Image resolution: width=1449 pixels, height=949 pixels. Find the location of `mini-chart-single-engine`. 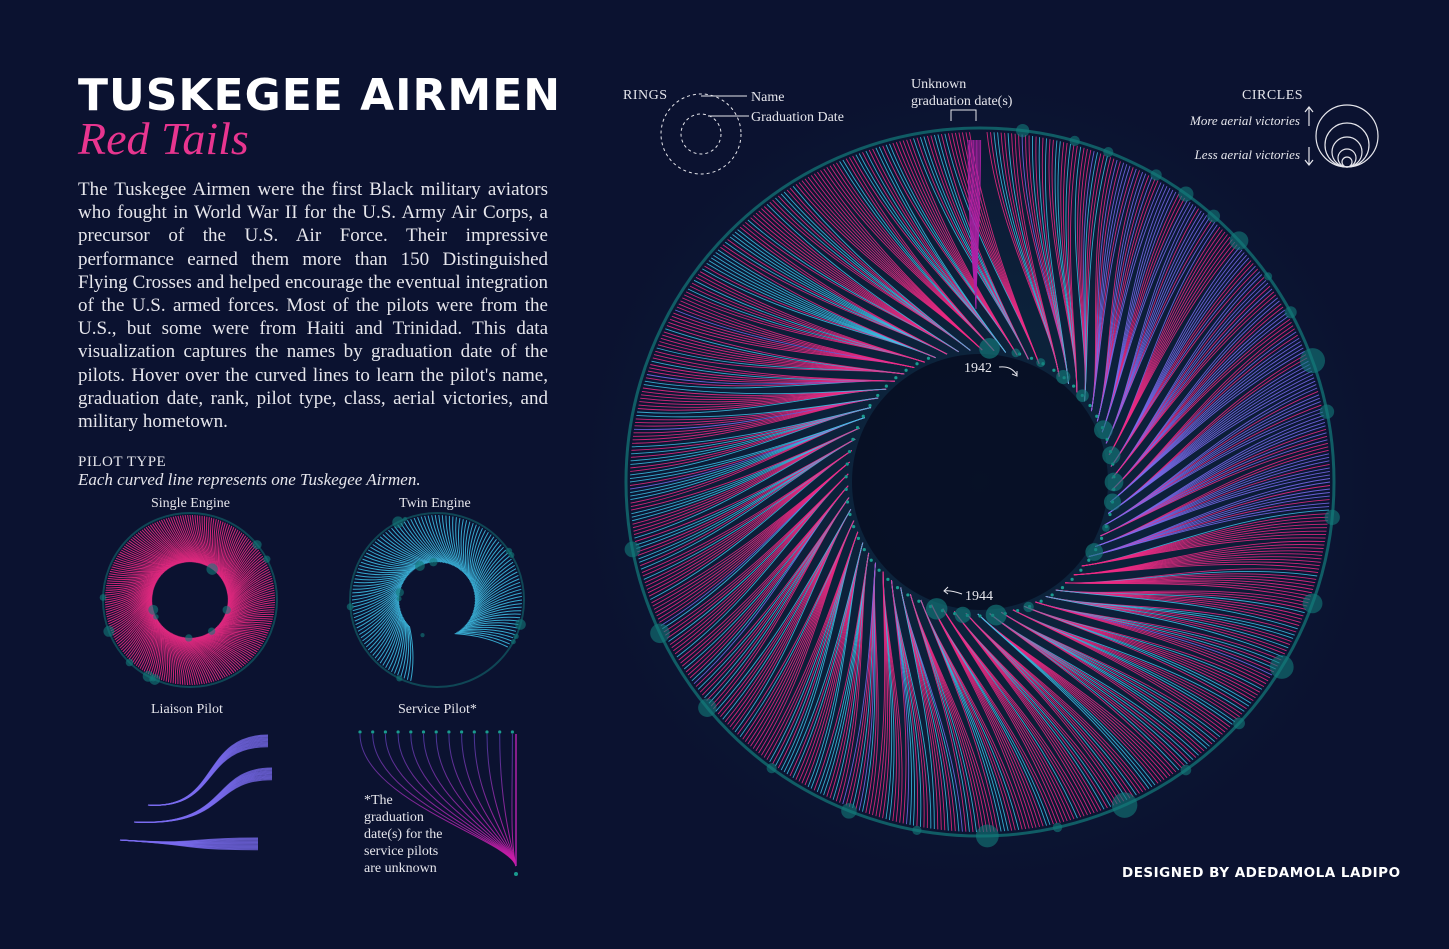

mini-chart-single-engine is located at coordinates (188, 600).